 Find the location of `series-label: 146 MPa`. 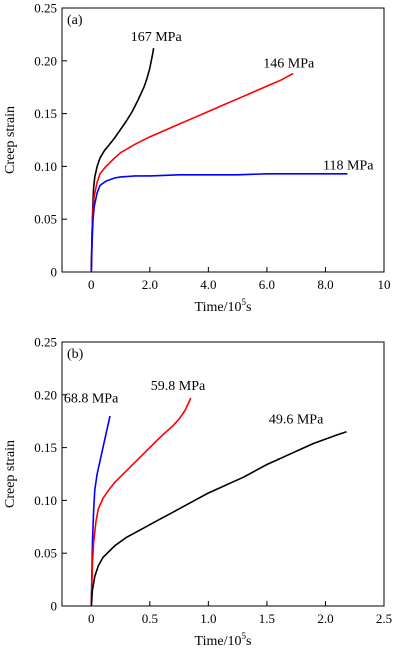

series-label: 146 MPa is located at coordinates (289, 63).